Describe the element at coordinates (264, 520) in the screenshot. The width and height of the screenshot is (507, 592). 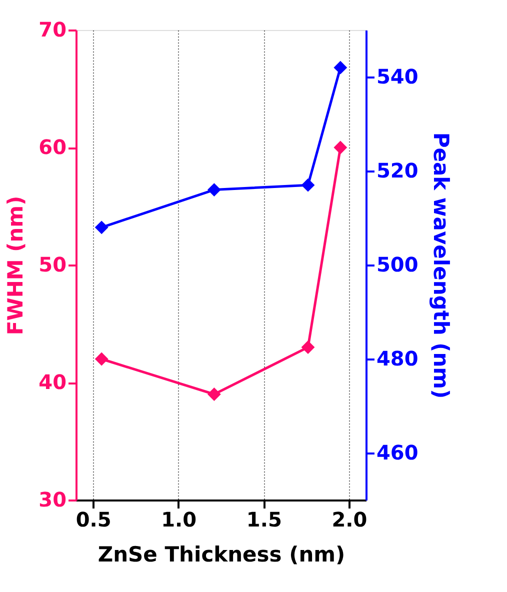
I see `x-tick-label: 1.5` at that location.